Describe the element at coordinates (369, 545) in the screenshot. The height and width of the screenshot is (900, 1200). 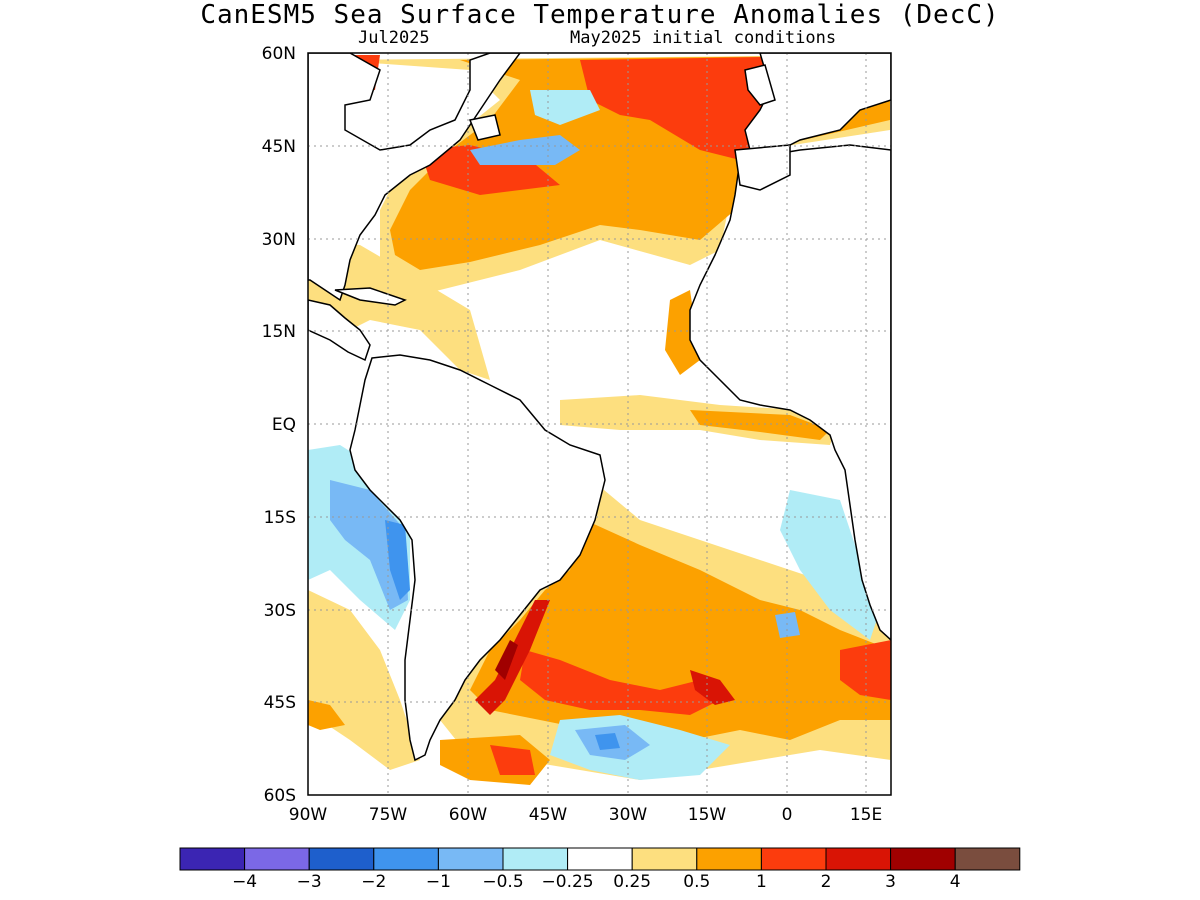
I see `s-pacific-blue-region` at that location.